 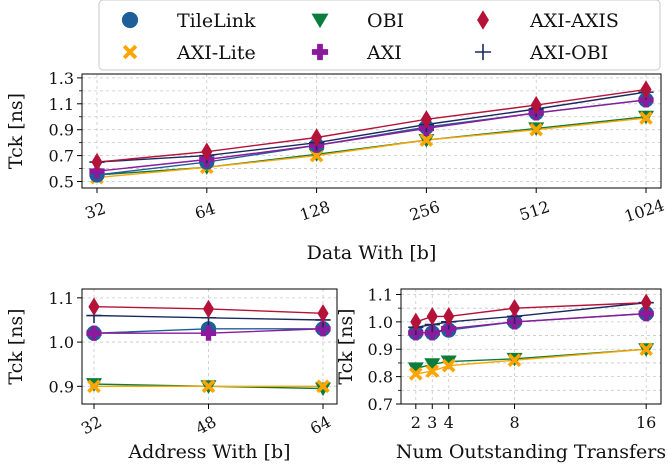 I want to click on x-axis-label: Data With [b], so click(x=372, y=253).